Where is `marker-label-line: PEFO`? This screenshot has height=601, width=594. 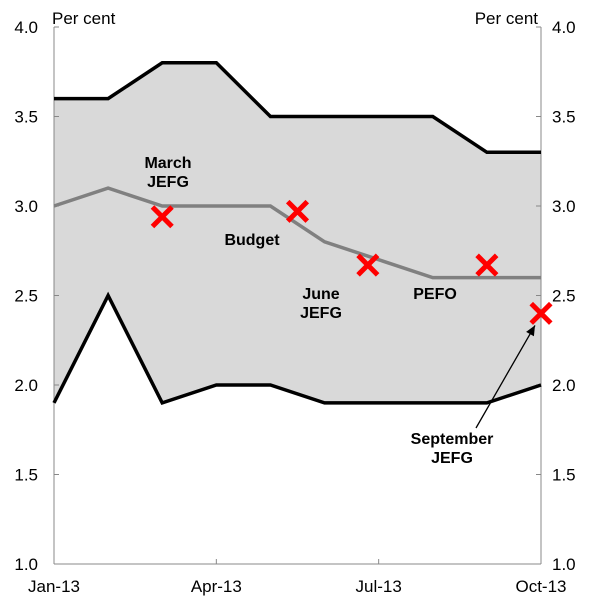 marker-label-line: PEFO is located at coordinates (435, 294).